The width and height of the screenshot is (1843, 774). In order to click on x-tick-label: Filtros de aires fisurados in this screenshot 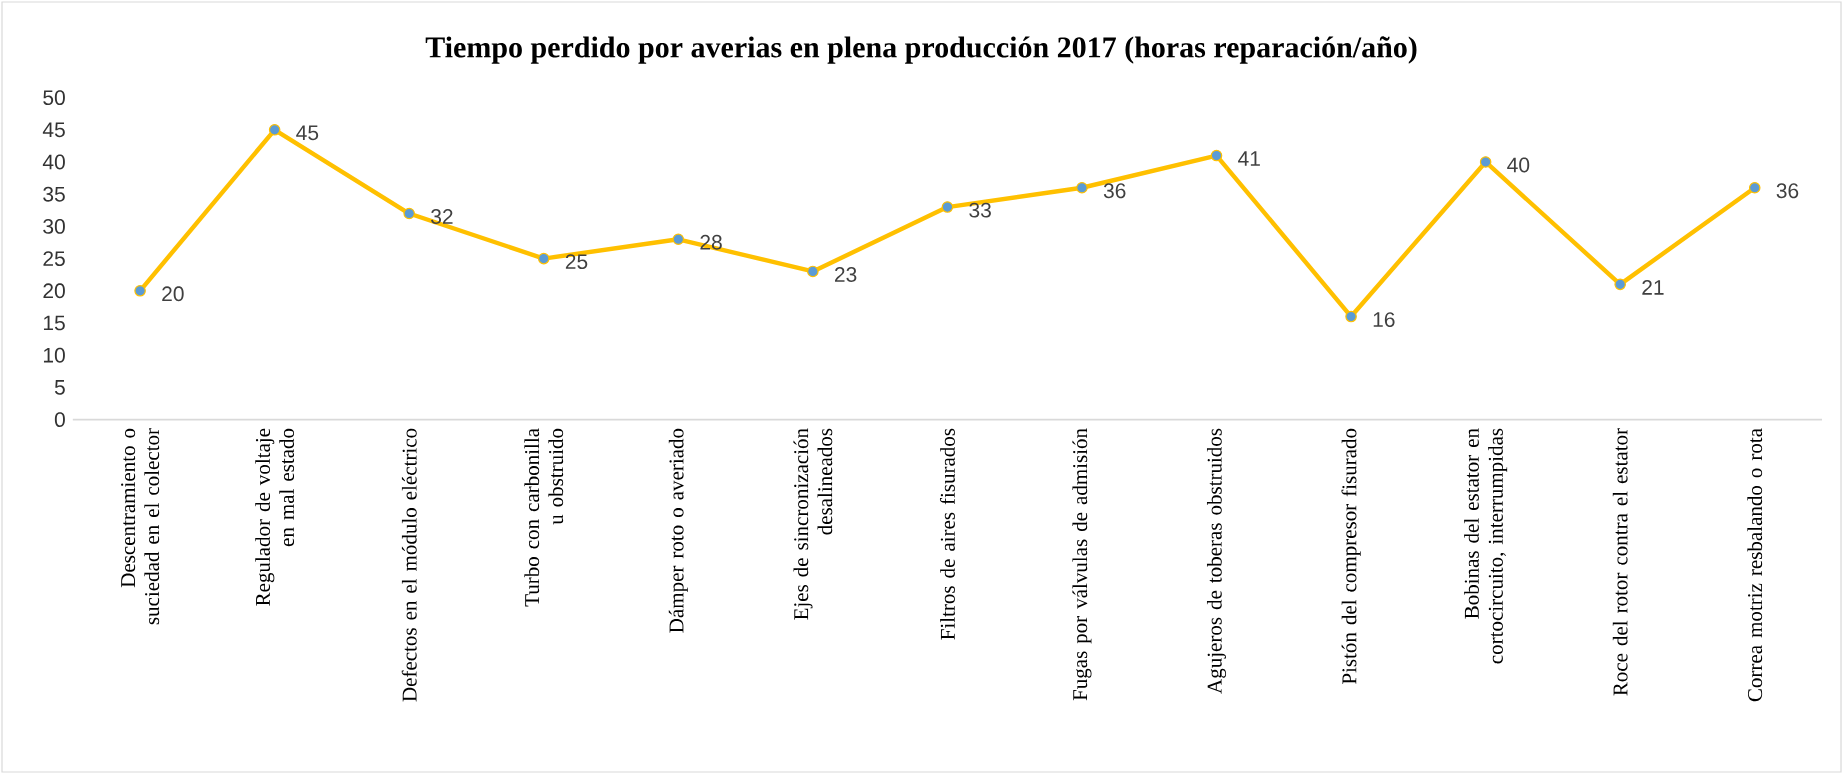, I will do `click(947, 534)`.